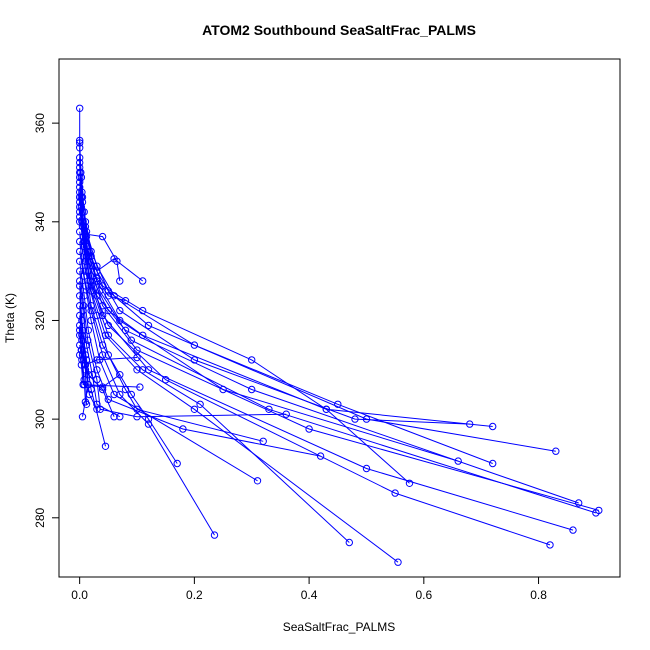 The image size is (650, 650). Describe the element at coordinates (423, 595) in the screenshot. I see `x-tick-label: 0.6` at that location.